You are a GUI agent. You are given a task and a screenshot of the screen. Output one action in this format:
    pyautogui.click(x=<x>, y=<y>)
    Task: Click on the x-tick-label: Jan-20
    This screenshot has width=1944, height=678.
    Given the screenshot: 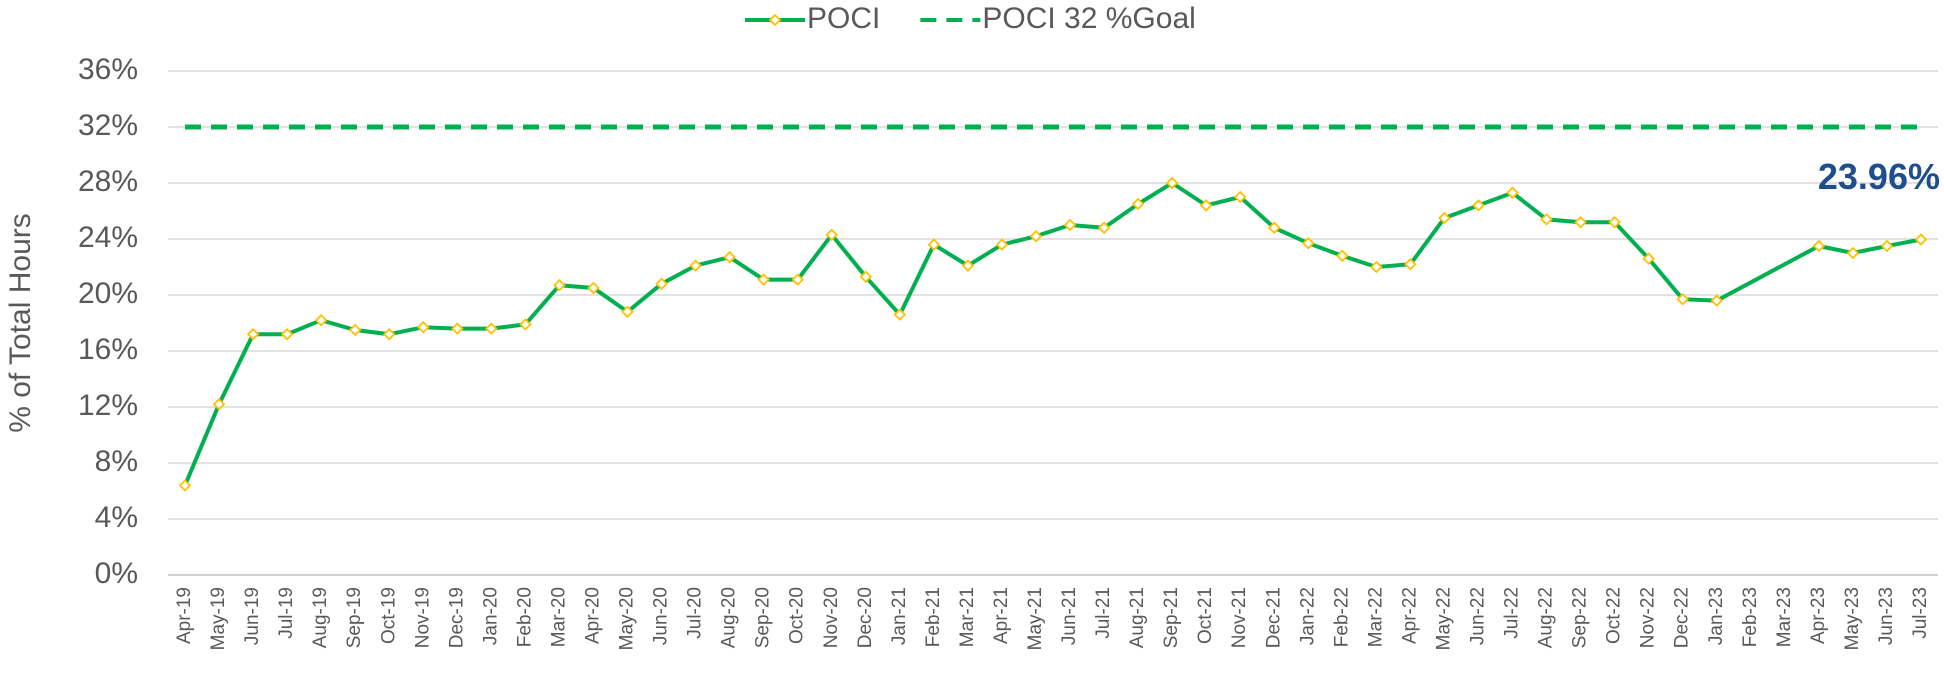 What is the action you would take?
    pyautogui.click(x=490, y=616)
    